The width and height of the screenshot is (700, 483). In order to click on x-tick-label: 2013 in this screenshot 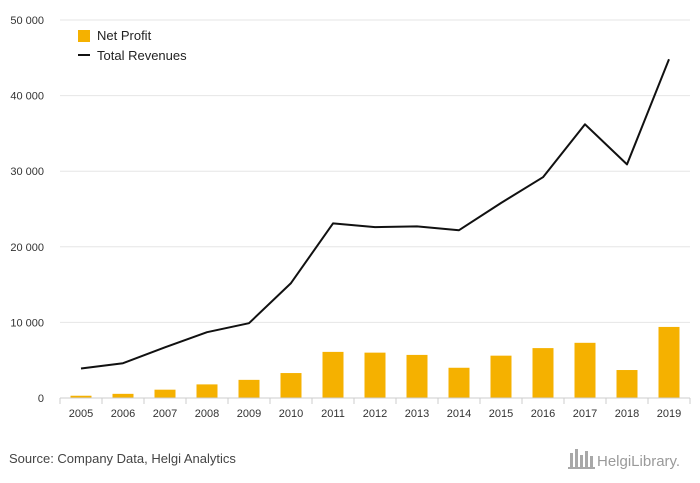, I will do `click(417, 414)`.